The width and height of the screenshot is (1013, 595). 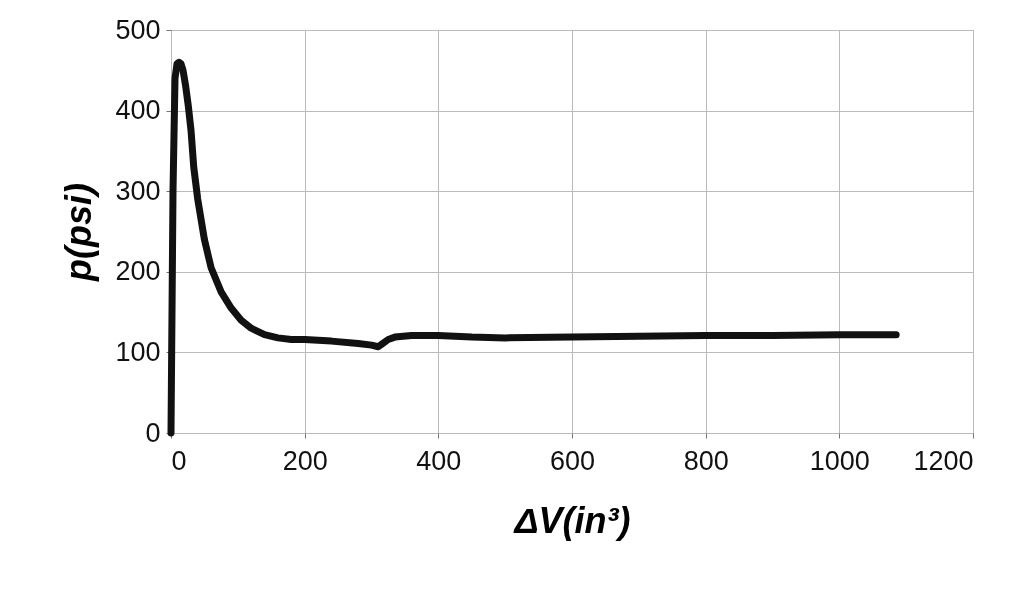 I want to click on x-axis-title: ΔV(in³), so click(x=571, y=520).